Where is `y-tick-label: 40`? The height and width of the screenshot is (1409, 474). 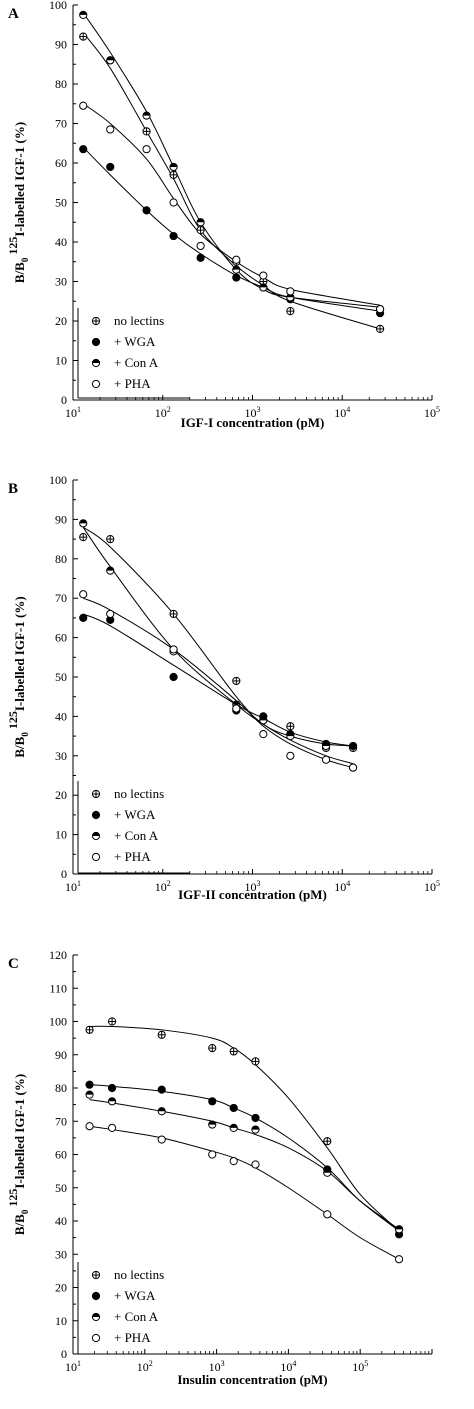
y-tick-label: 40 is located at coordinates (61, 242).